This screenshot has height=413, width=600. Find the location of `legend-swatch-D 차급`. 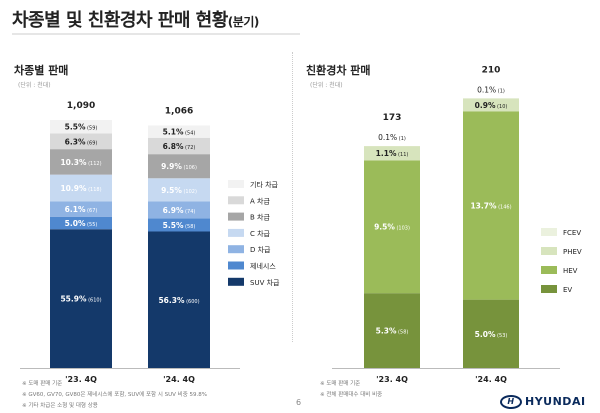

legend-swatch-D 차급 is located at coordinates (236, 249).